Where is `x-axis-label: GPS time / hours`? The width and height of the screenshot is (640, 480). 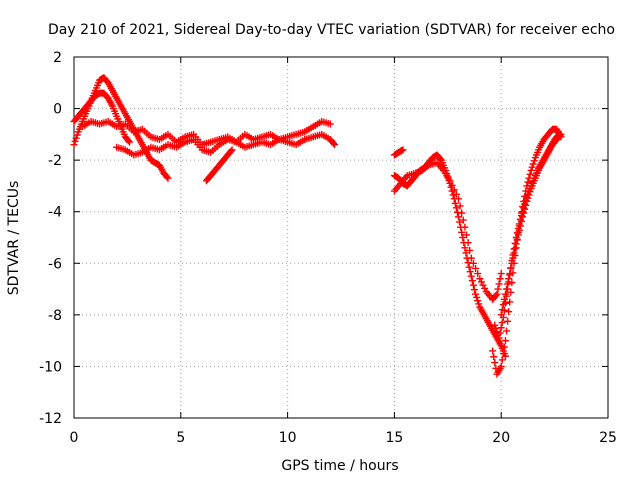
x-axis-label: GPS time / hours is located at coordinates (339, 466).